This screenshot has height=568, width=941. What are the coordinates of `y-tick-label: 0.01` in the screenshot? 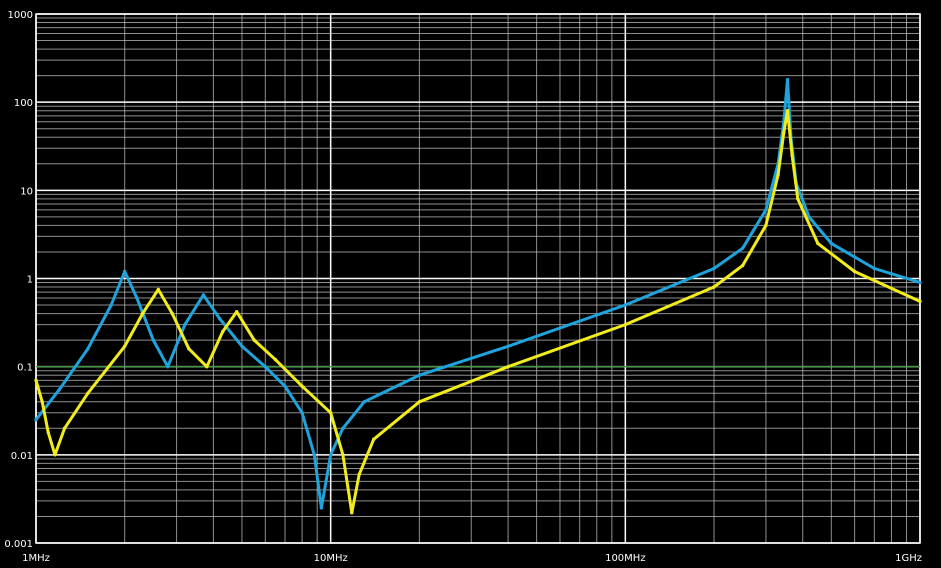 It's located at (22, 456).